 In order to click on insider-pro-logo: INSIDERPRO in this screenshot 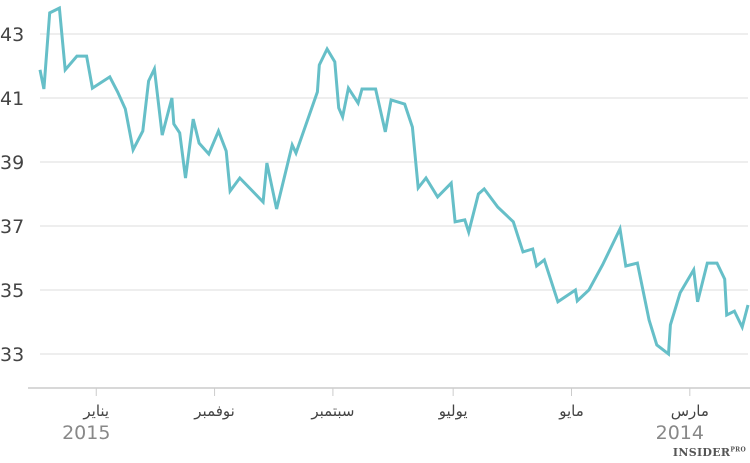, I will do `click(709, 452)`.